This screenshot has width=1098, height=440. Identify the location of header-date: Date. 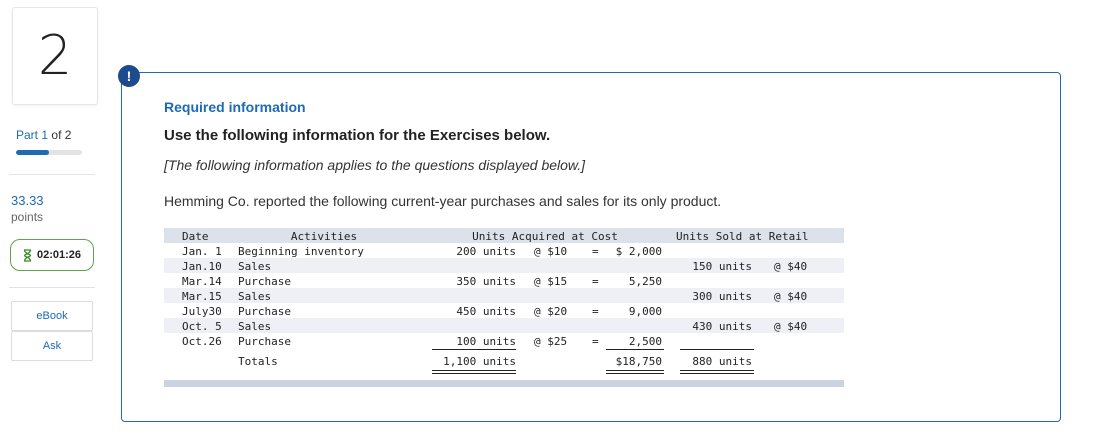
(195, 236).